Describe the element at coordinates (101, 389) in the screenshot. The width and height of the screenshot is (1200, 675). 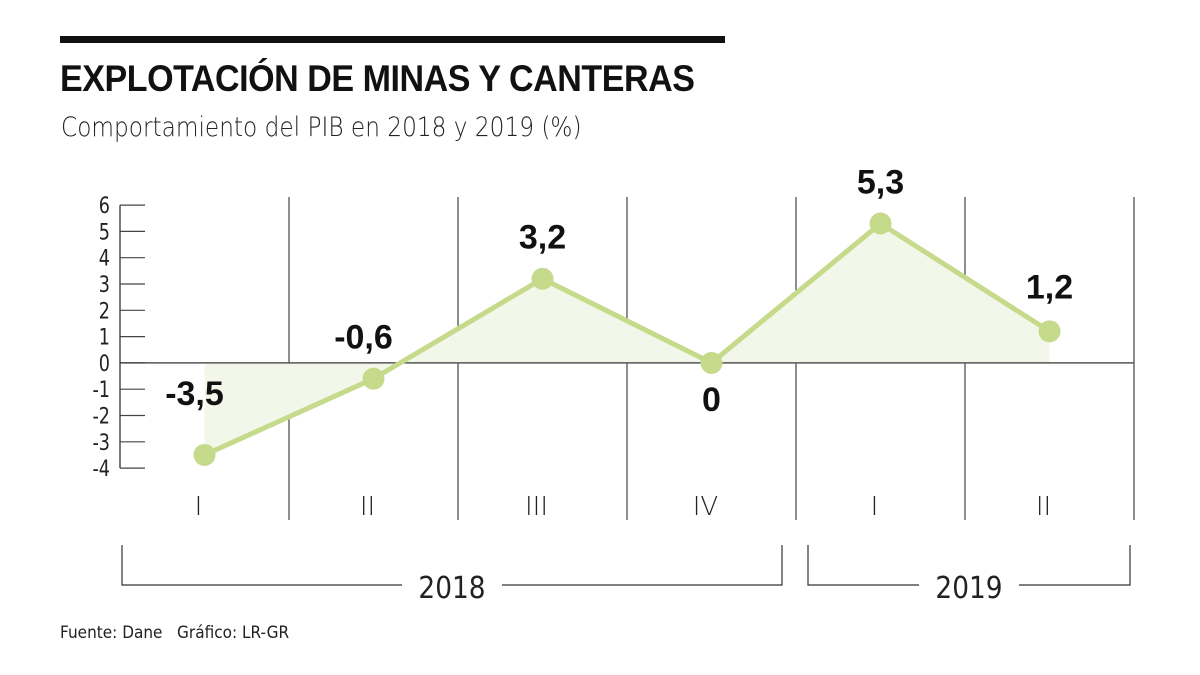
I see `y-tick-label: -1` at that location.